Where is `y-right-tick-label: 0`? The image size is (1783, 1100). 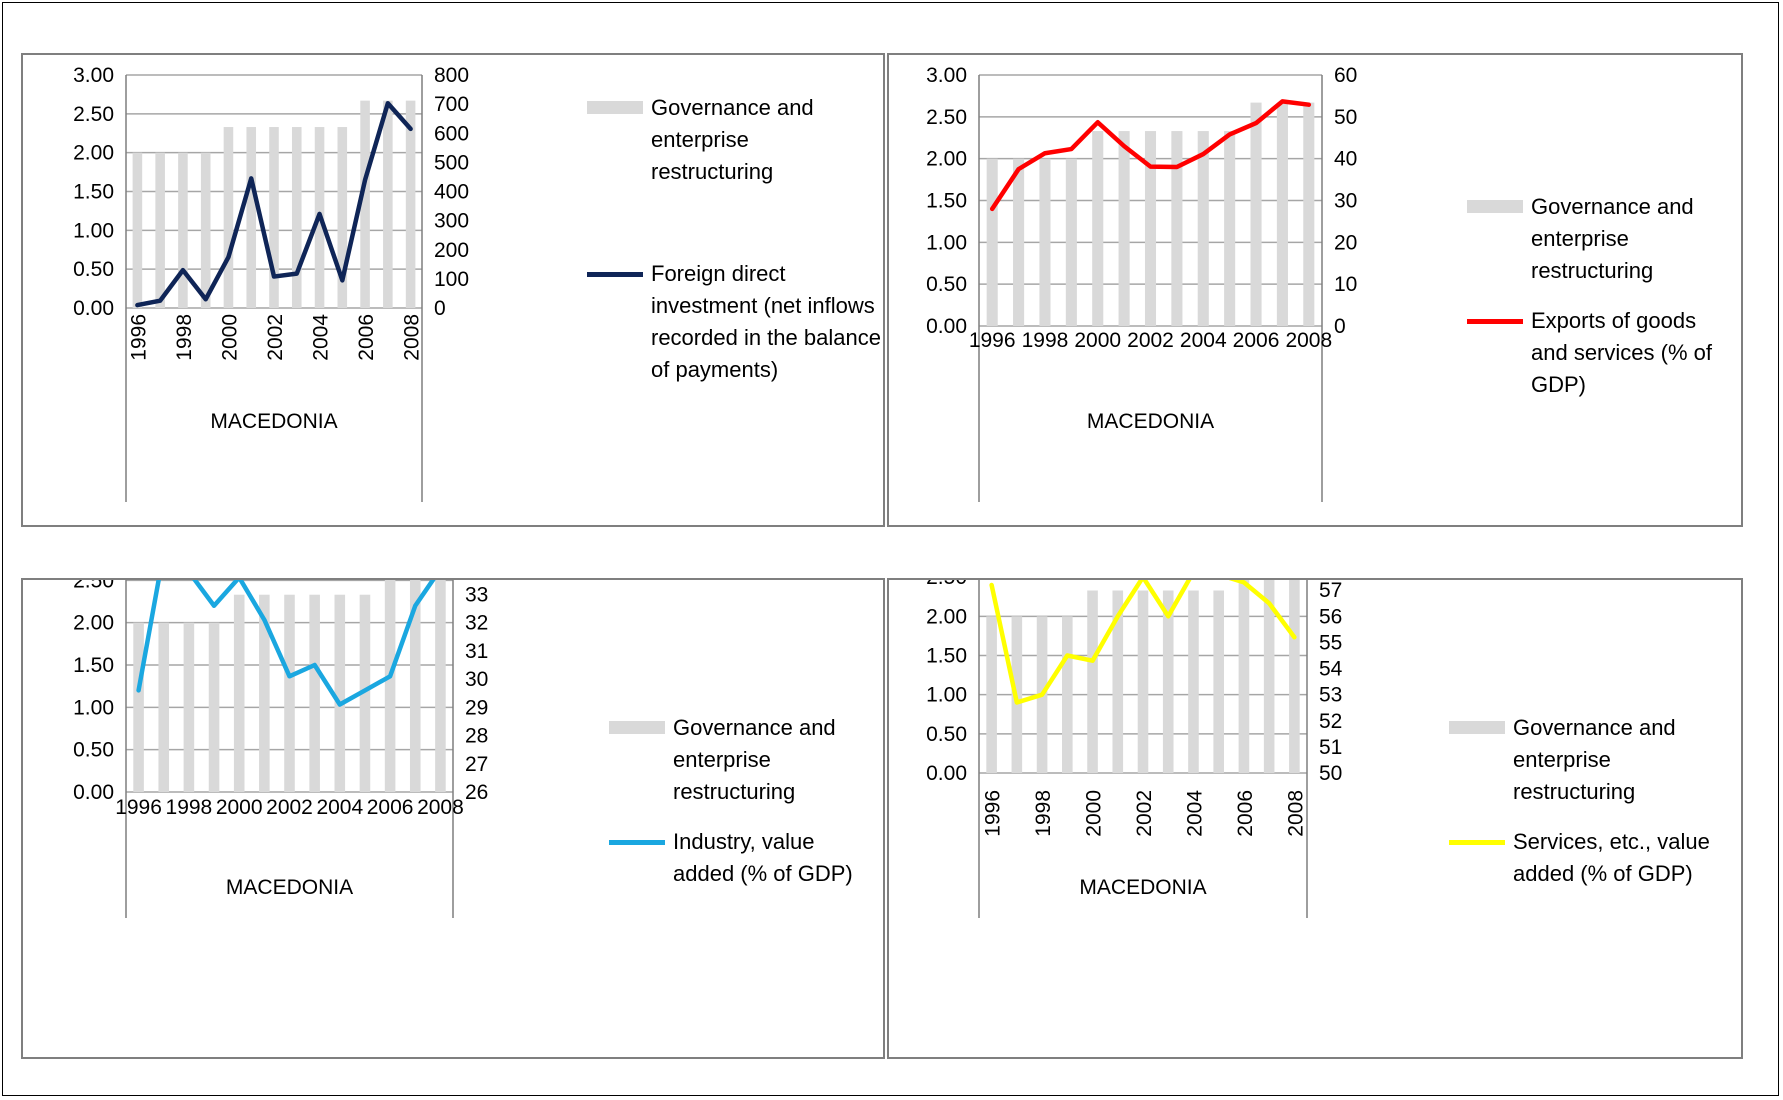
y-right-tick-label: 0 is located at coordinates (440, 308).